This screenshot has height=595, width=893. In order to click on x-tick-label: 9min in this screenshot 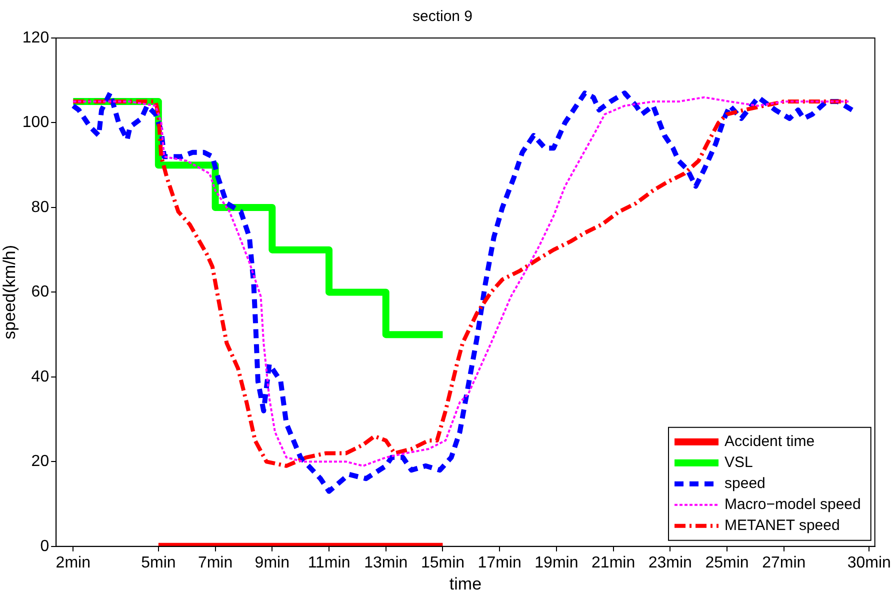, I will do `click(272, 563)`.